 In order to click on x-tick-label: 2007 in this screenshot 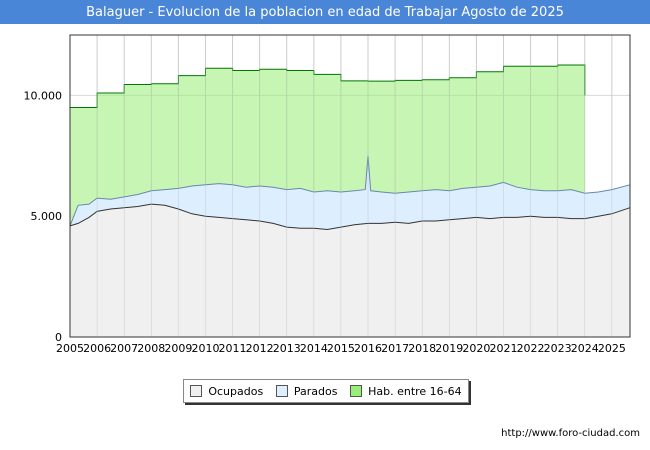, I will do `click(124, 348)`.